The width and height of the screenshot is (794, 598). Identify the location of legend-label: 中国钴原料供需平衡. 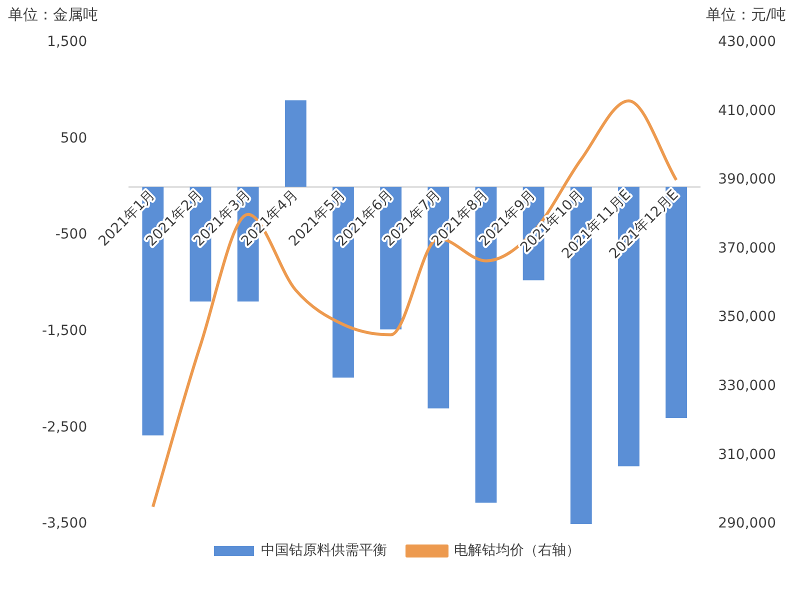
(324, 550).